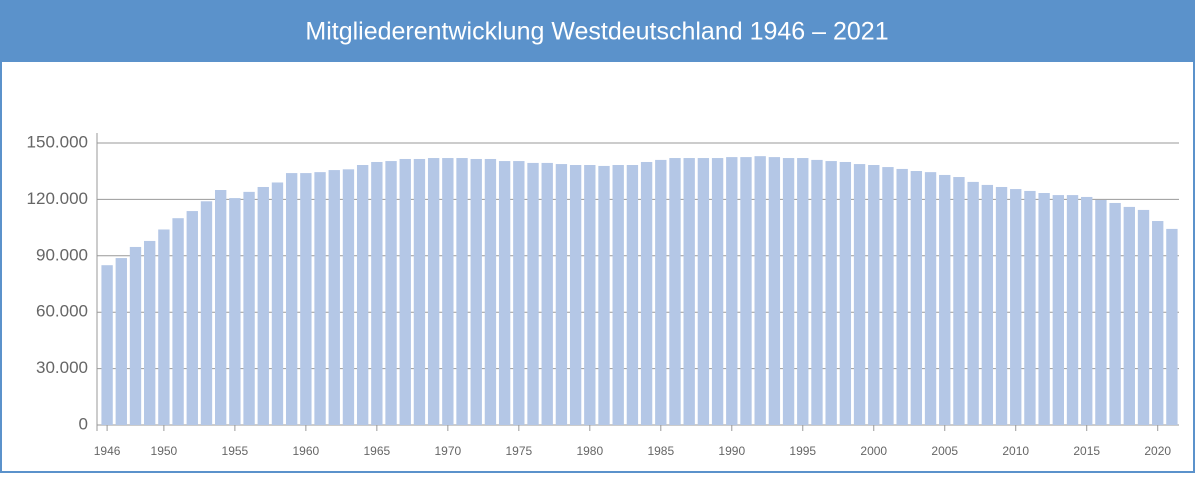 The height and width of the screenshot is (478, 1195). I want to click on x-tick-label: 1950, so click(164, 451).